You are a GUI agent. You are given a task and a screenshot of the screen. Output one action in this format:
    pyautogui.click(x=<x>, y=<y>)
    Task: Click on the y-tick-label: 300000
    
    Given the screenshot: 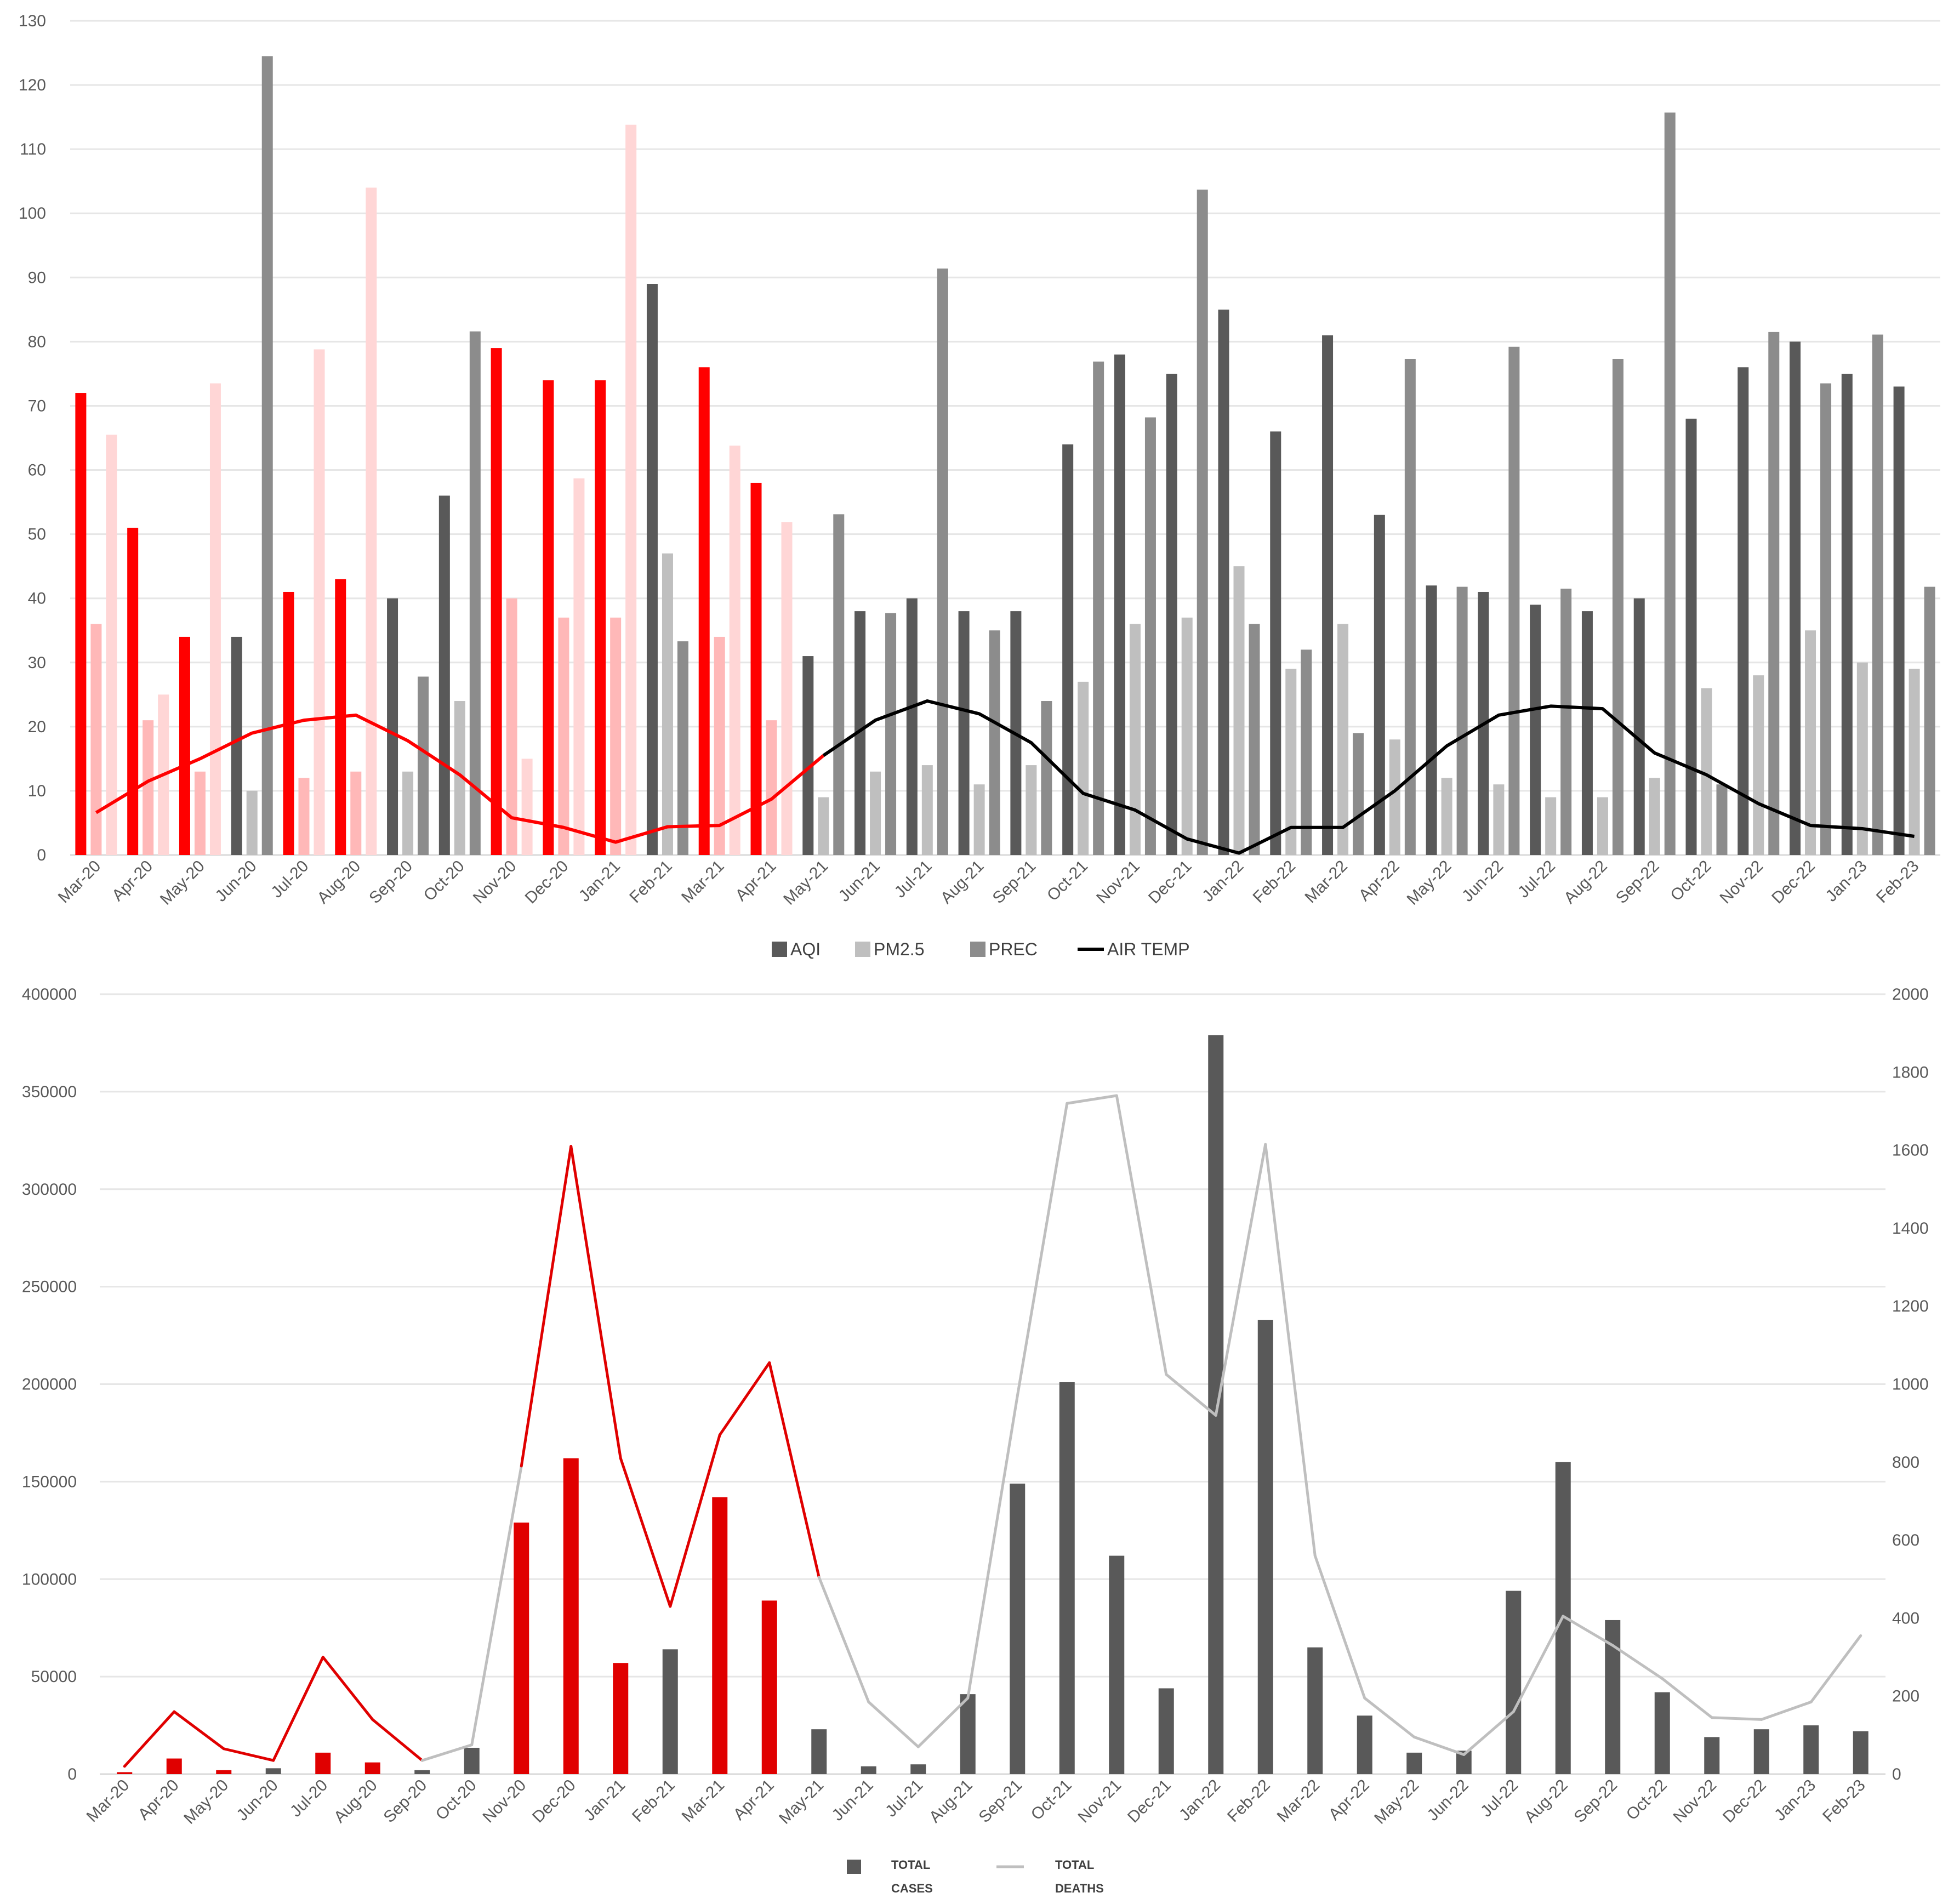 What is the action you would take?
    pyautogui.click(x=49, y=1190)
    